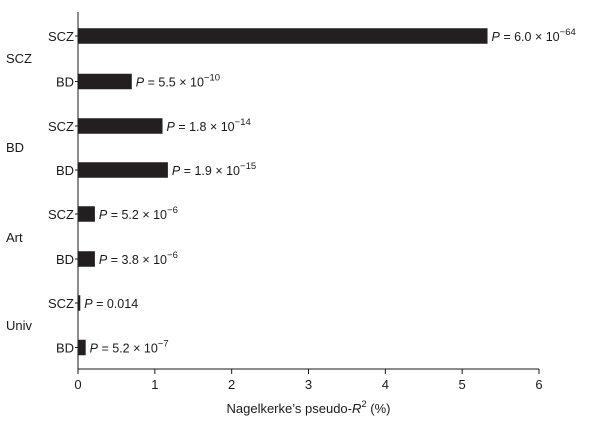 The width and height of the screenshot is (589, 423). Describe the element at coordinates (111, 304) in the screenshot. I see `p-value-label: P = 0.014` at that location.